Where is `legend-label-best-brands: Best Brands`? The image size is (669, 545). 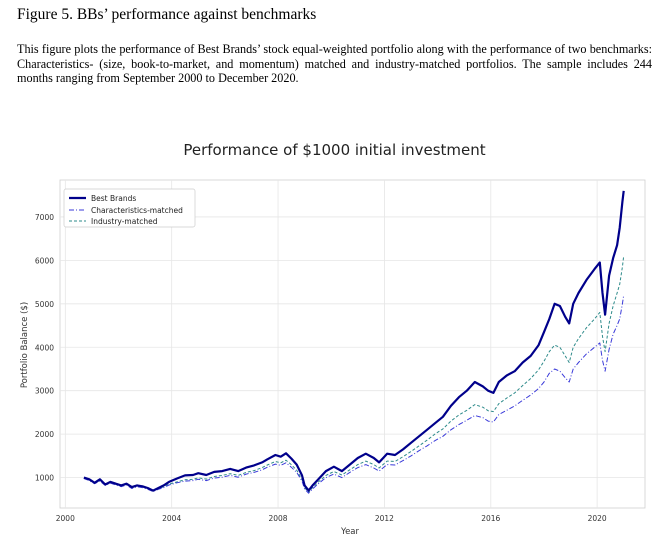
legend-label-best-brands: Best Brands is located at coordinates (113, 198).